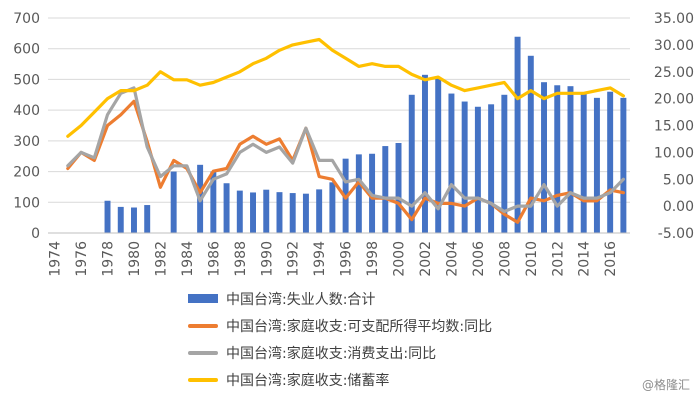 Image resolution: width=698 pixels, height=401 pixels. I want to click on x-tick-label: 2004, so click(452, 259).